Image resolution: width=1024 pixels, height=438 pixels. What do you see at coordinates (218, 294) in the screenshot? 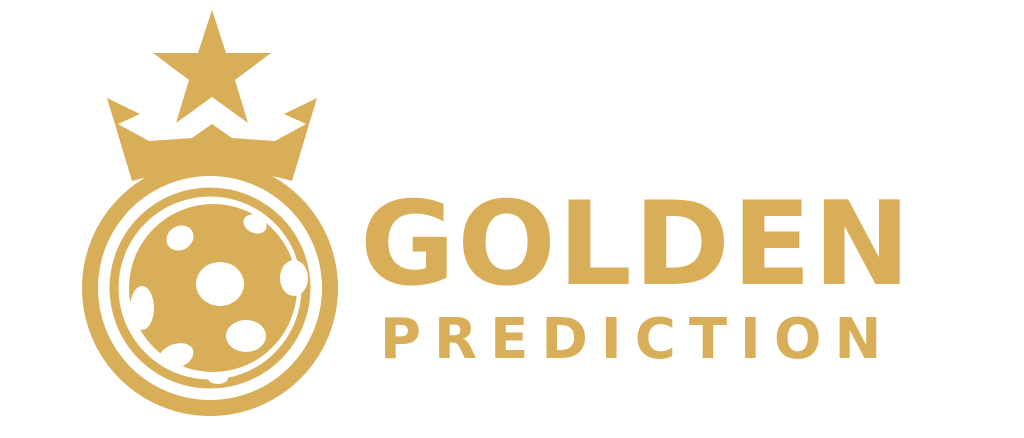
I see `soccer-ball-icon` at bounding box center [218, 294].